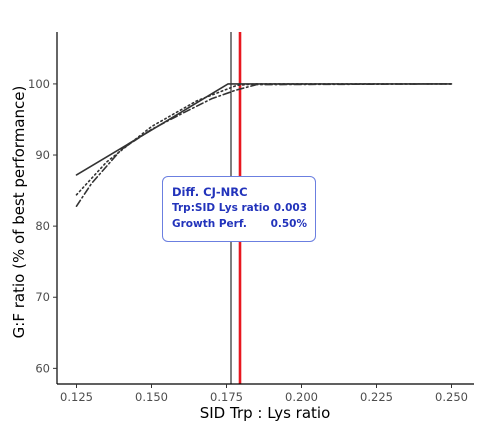  Describe the element at coordinates (39, 84) in the screenshot. I see `y-tick-label: 100` at that location.